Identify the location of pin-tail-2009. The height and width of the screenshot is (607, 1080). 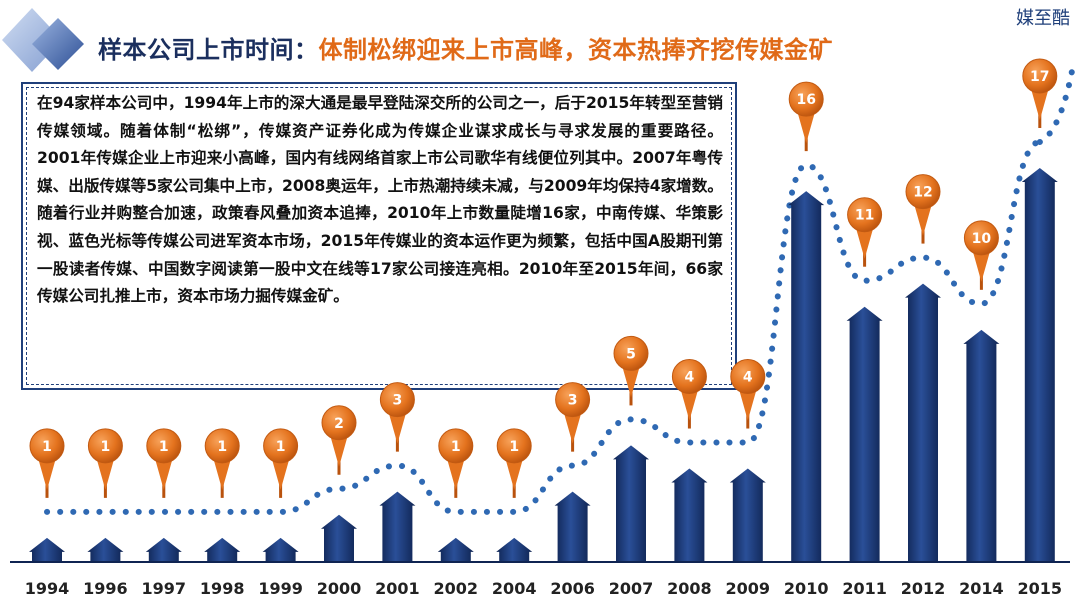
(747, 404).